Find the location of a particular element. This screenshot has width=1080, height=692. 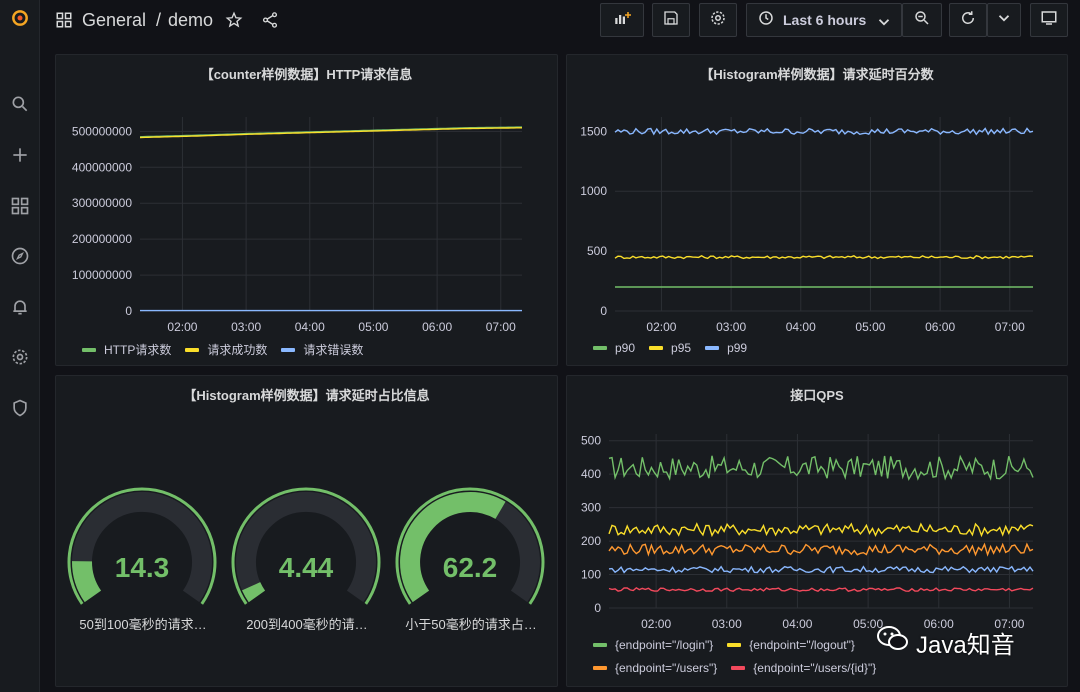

time-range-picker: Last 6 hours is located at coordinates (824, 20).